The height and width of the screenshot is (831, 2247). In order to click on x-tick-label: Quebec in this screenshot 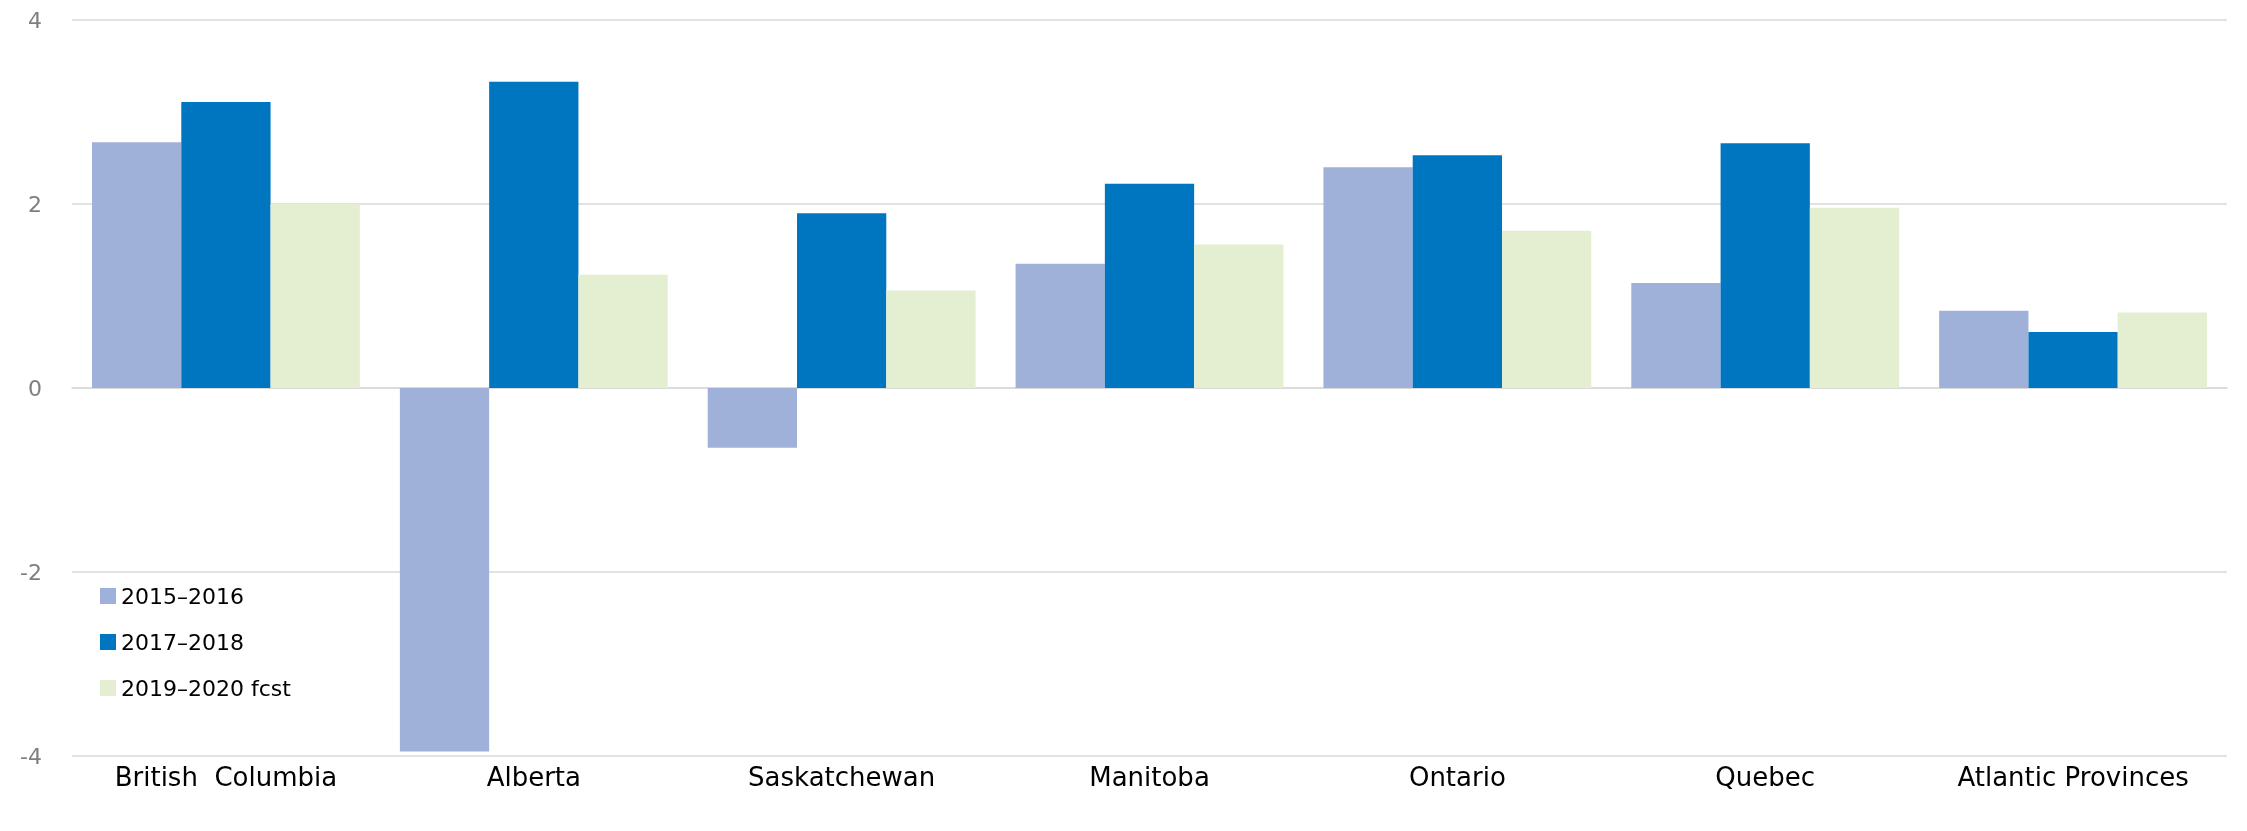, I will do `click(1765, 777)`.